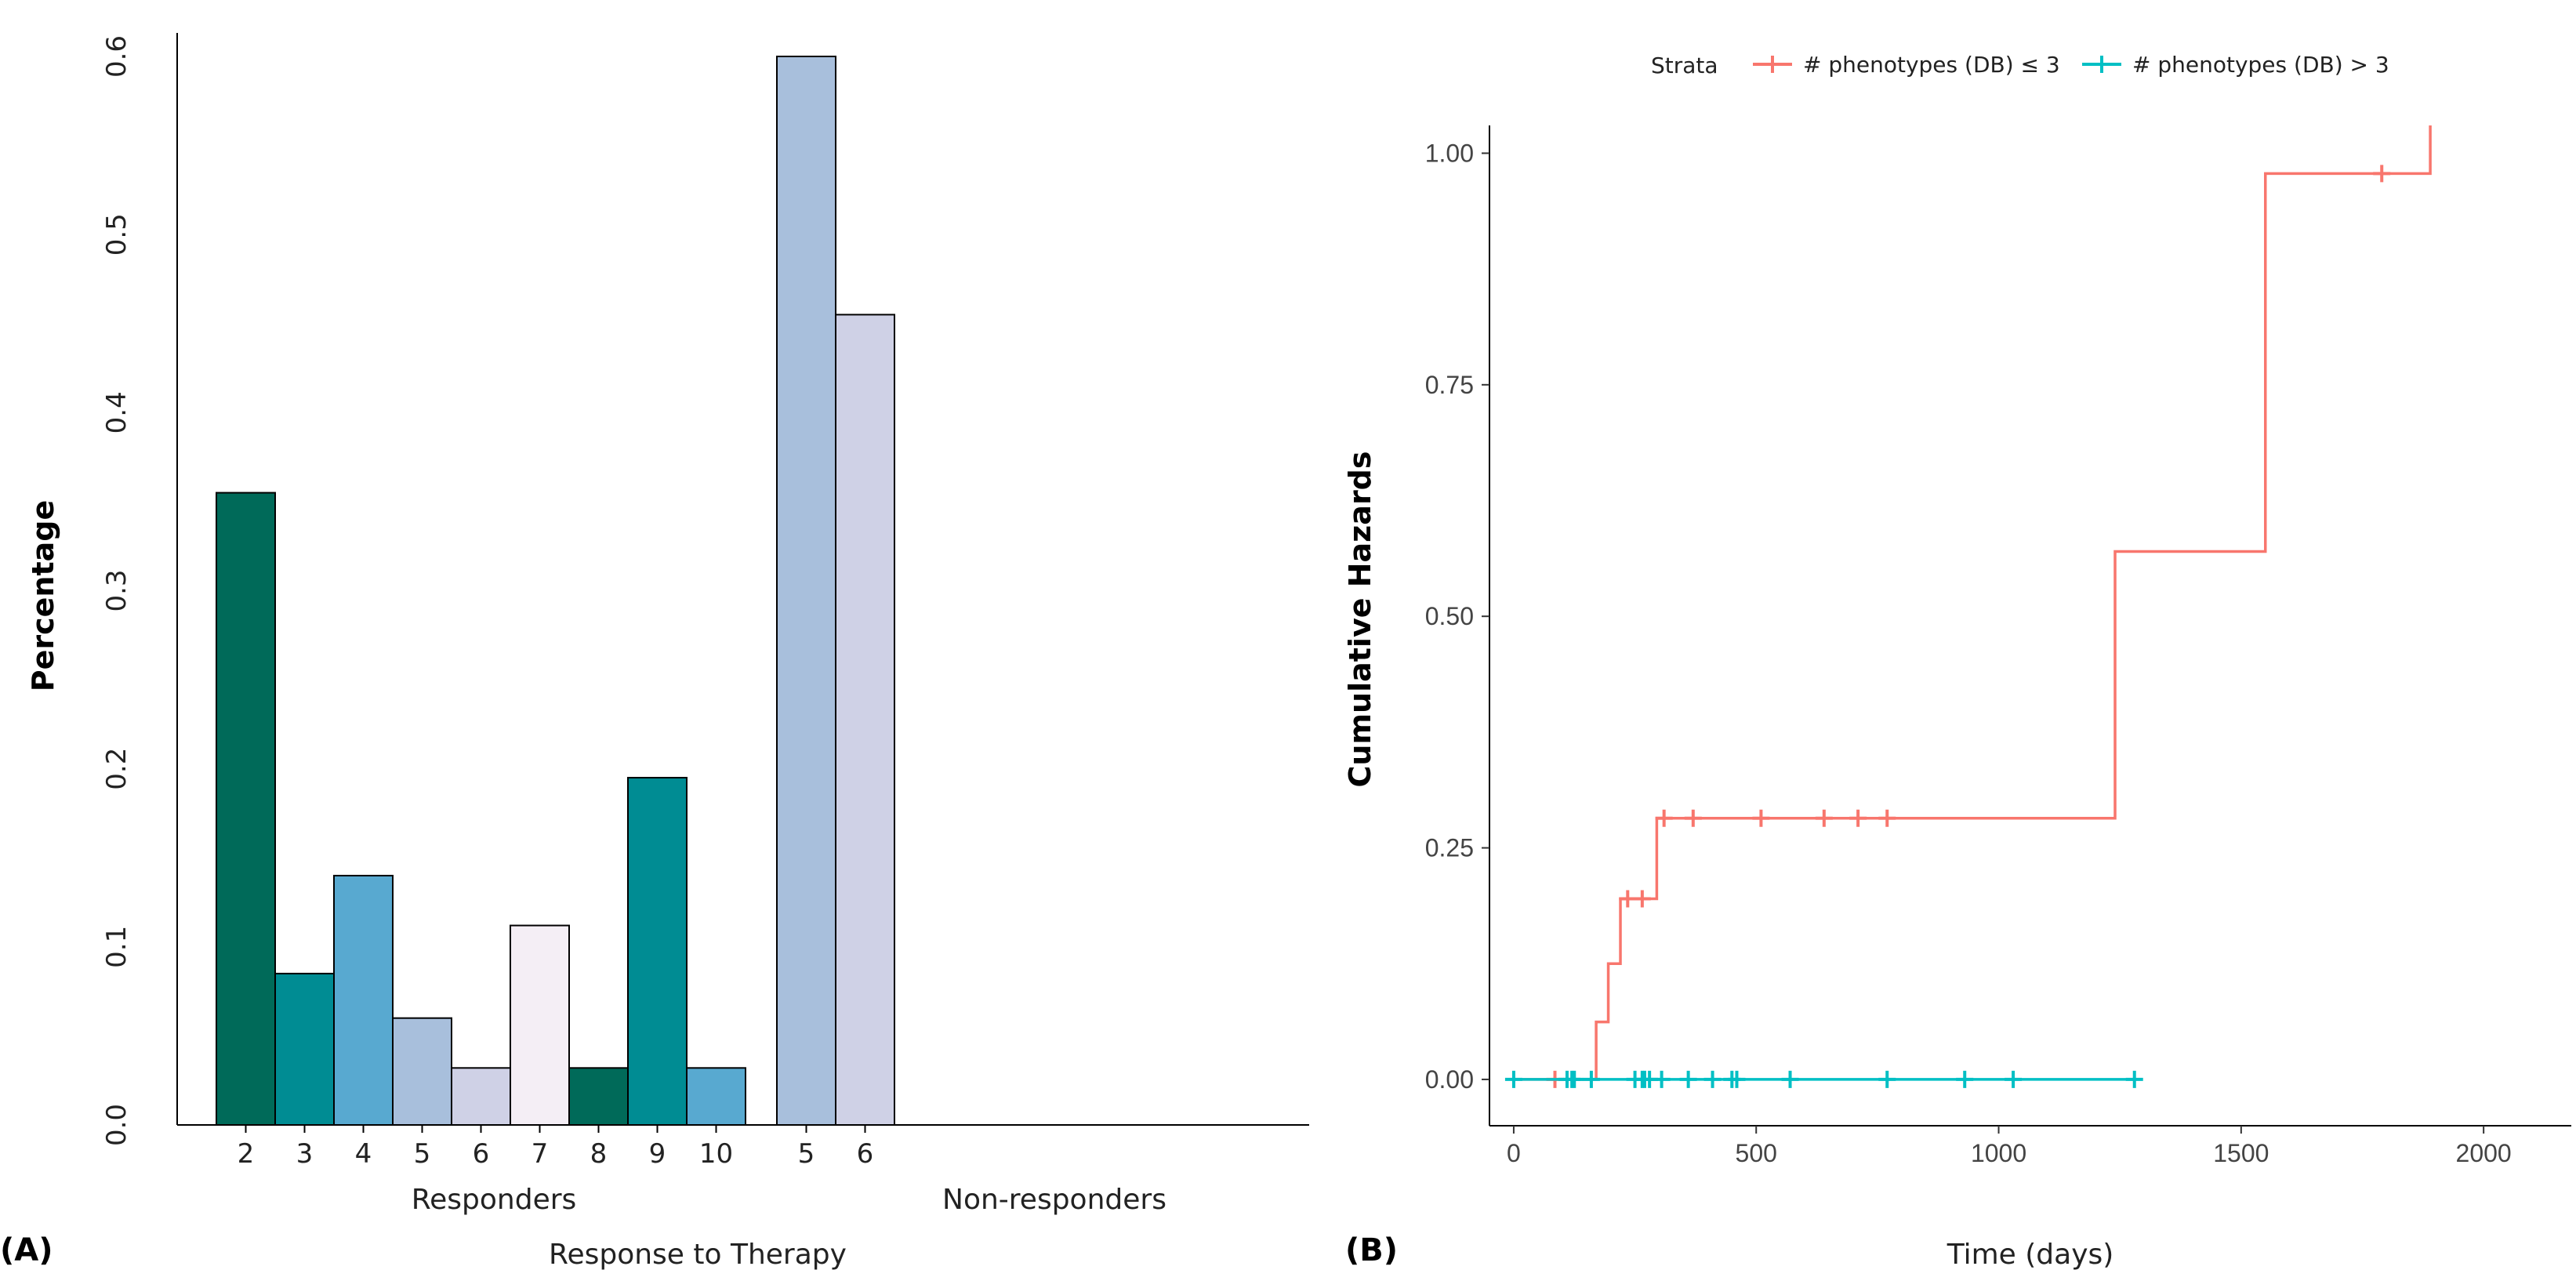  I want to click on y-axis-title: Cumulative Hazards, so click(1360, 620).